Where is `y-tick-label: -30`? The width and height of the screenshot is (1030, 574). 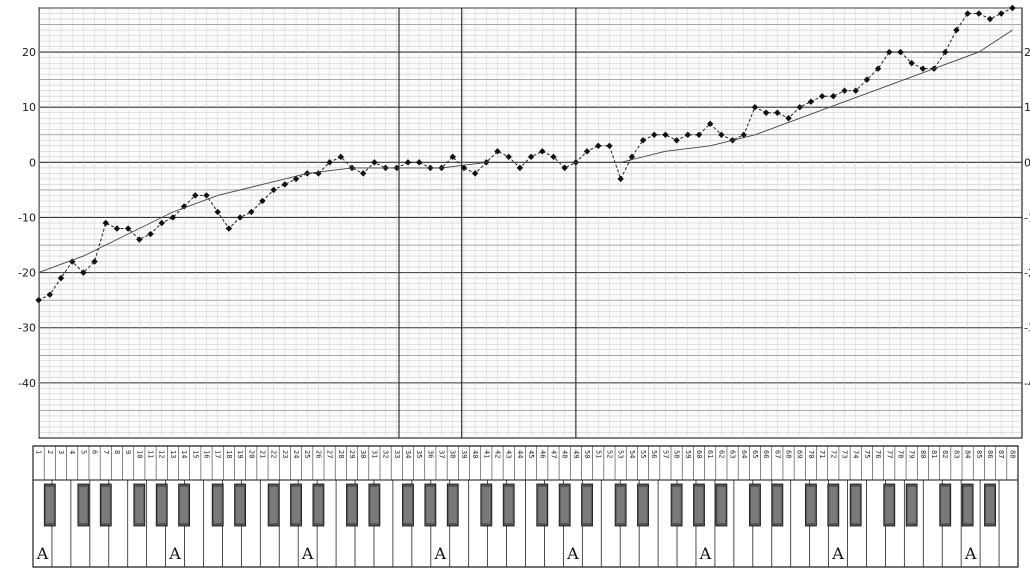 y-tick-label: -30 is located at coordinates (27, 328).